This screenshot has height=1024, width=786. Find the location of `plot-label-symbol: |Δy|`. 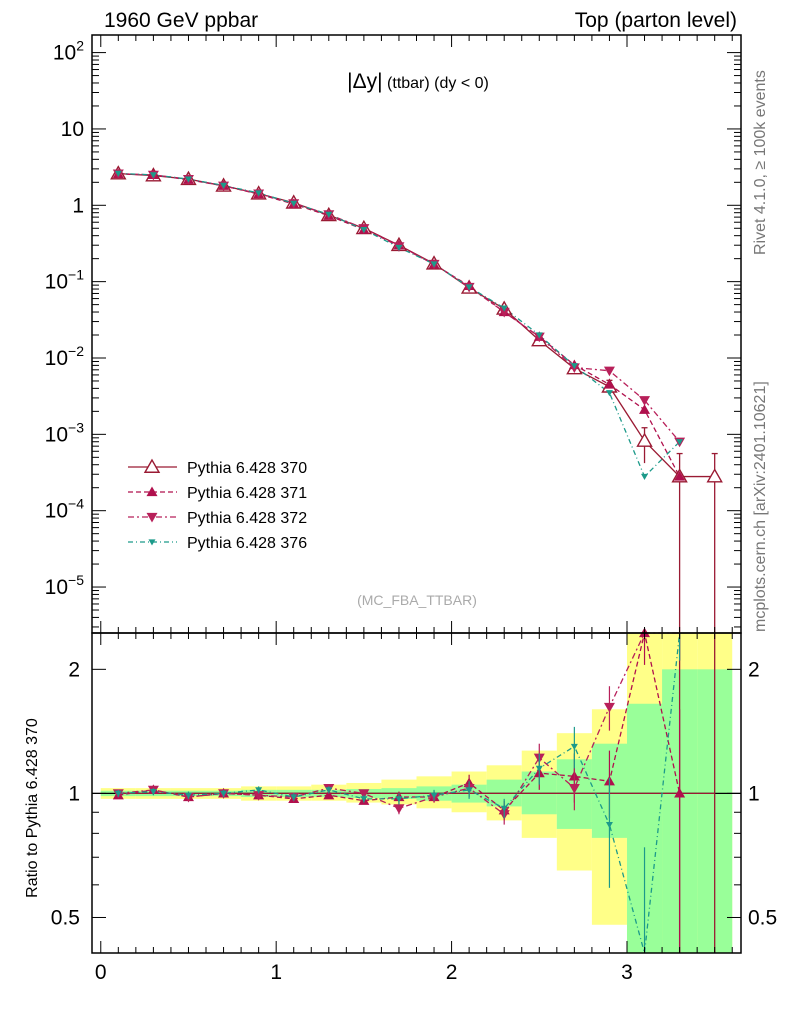

plot-label-symbol: |Δy| is located at coordinates (364, 81).